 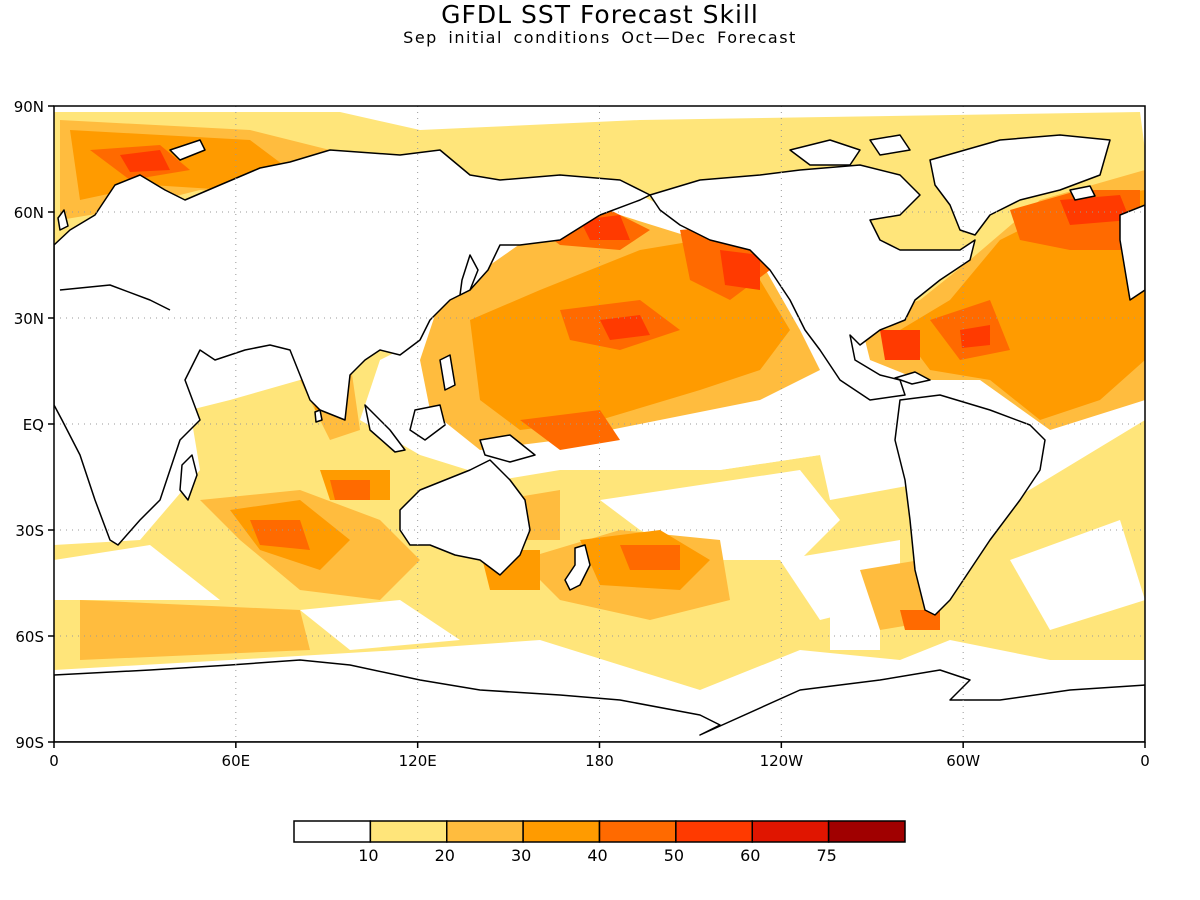 I want to click on x-tick-label: 120E, so click(x=418, y=761).